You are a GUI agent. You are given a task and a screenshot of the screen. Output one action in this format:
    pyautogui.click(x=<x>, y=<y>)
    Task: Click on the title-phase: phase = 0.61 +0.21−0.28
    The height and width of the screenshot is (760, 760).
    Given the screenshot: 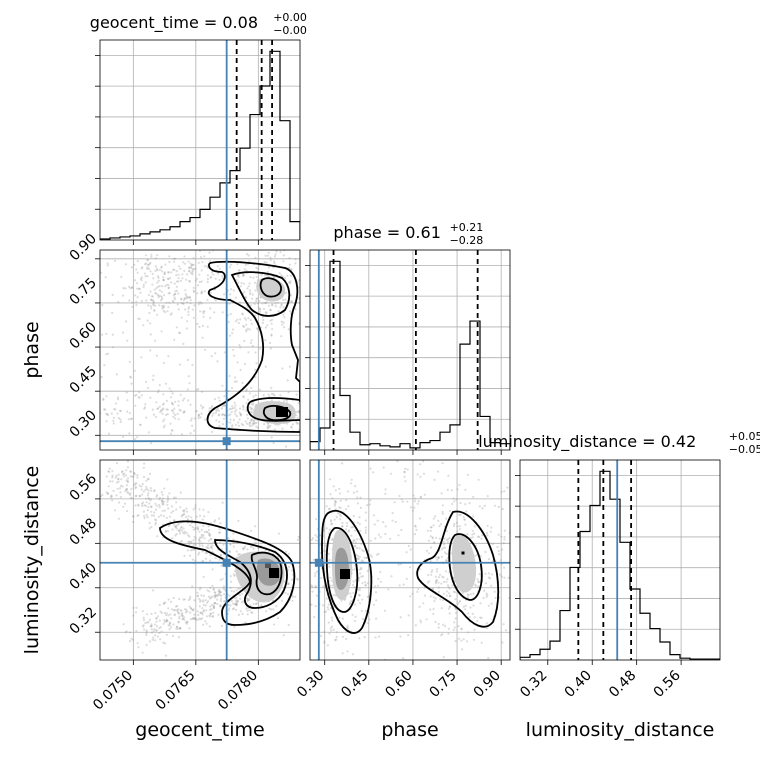 What is the action you would take?
    pyautogui.click(x=408, y=234)
    